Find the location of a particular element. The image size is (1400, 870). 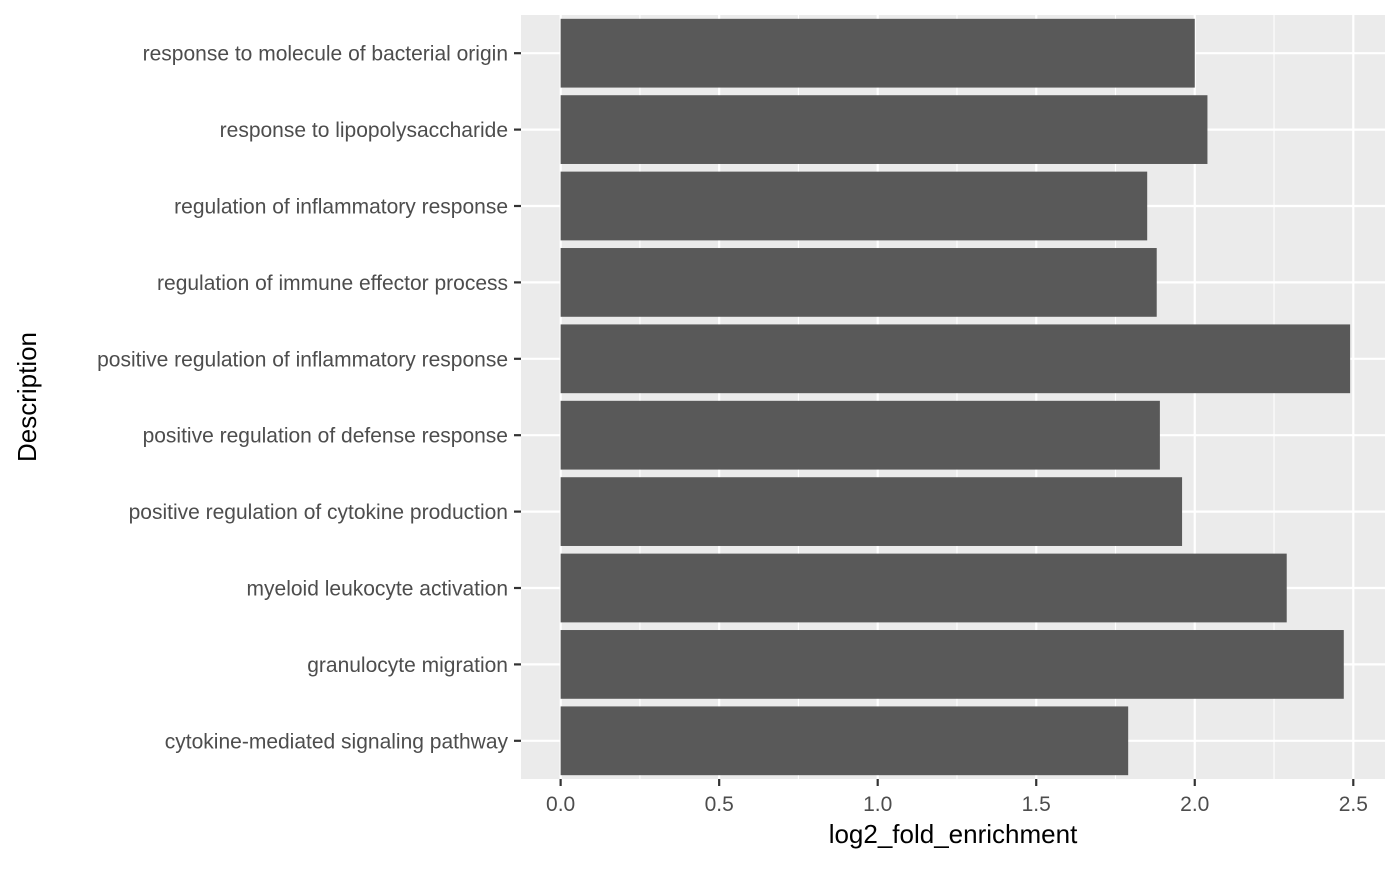

x-tick-label: 2.0 is located at coordinates (1194, 804).